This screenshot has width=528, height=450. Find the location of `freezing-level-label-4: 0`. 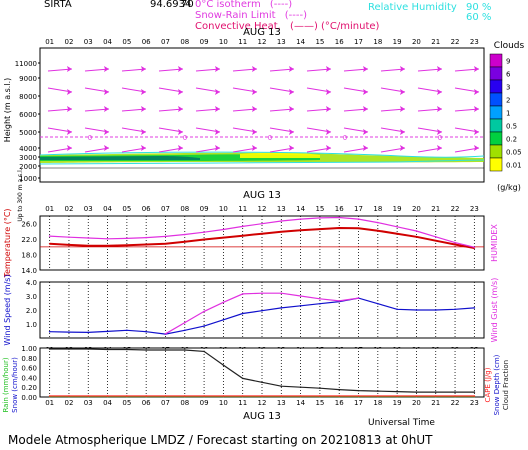

freezing-level-label-4: 0 is located at coordinates (440, 138).